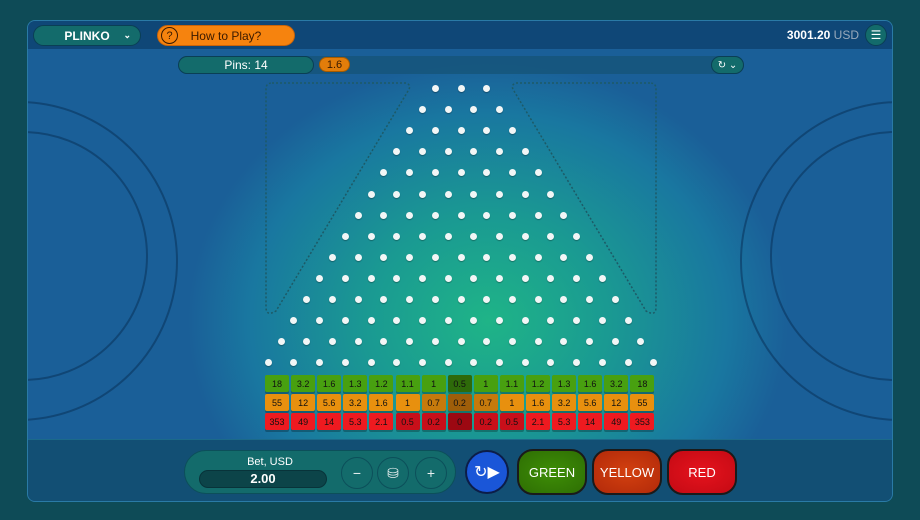 This screenshot has height=520, width=920. Describe the element at coordinates (303, 403) in the screenshot. I see `yellow-multiplier: 12` at that location.